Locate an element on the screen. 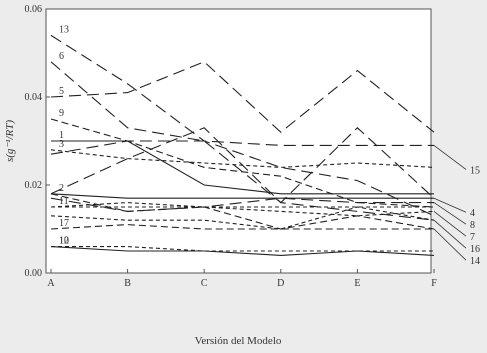 The width and height of the screenshot is (487, 353). x-tick-label: F is located at coordinates (434, 283).